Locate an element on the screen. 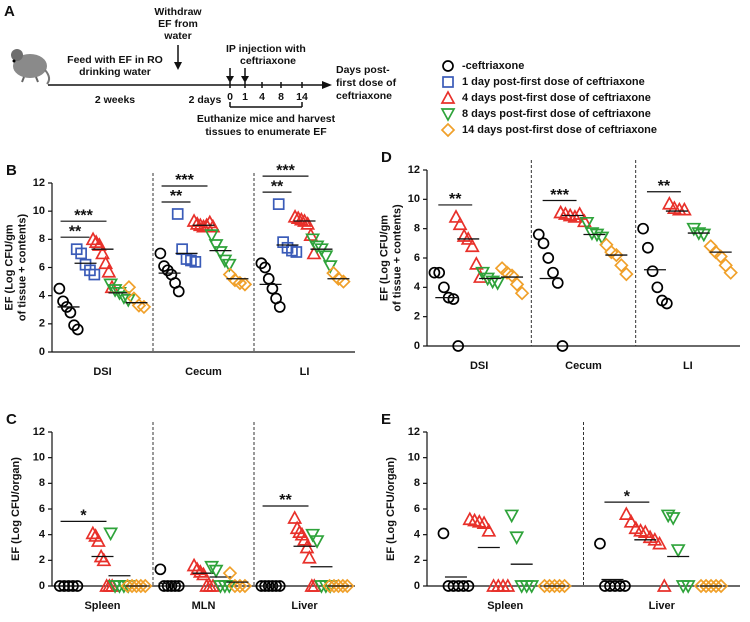 The image size is (750, 622). panel-label: D is located at coordinates (386, 157).